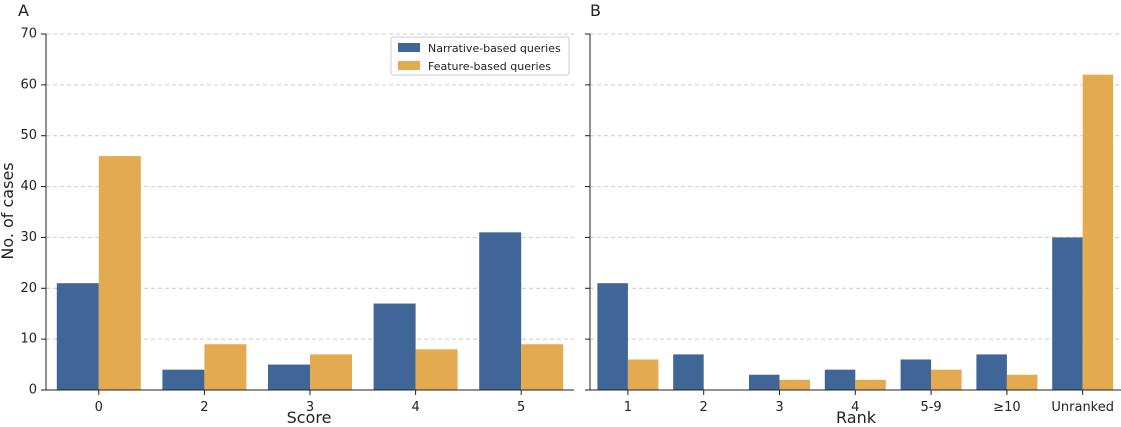 This screenshot has height=427, width=1121. Describe the element at coordinates (409, 65) in the screenshot. I see `legend-swatch-feature` at that location.